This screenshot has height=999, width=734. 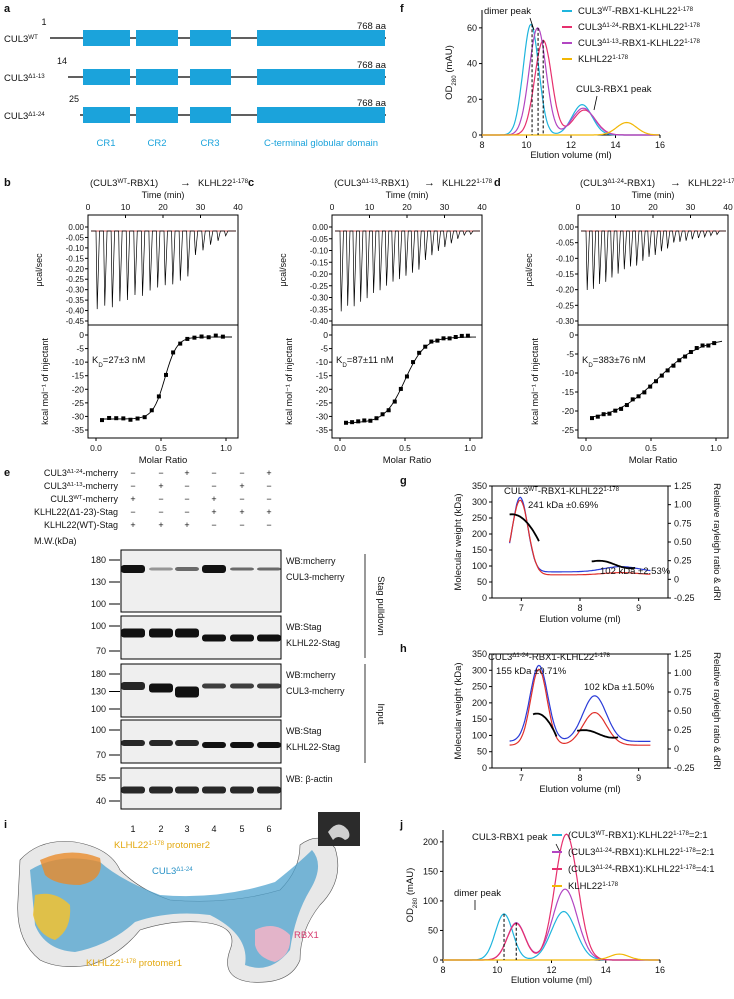 What do you see at coordinates (322, 430) in the screenshot?
I see `itc-ytick-bot-c-7: -35` at bounding box center [322, 430].